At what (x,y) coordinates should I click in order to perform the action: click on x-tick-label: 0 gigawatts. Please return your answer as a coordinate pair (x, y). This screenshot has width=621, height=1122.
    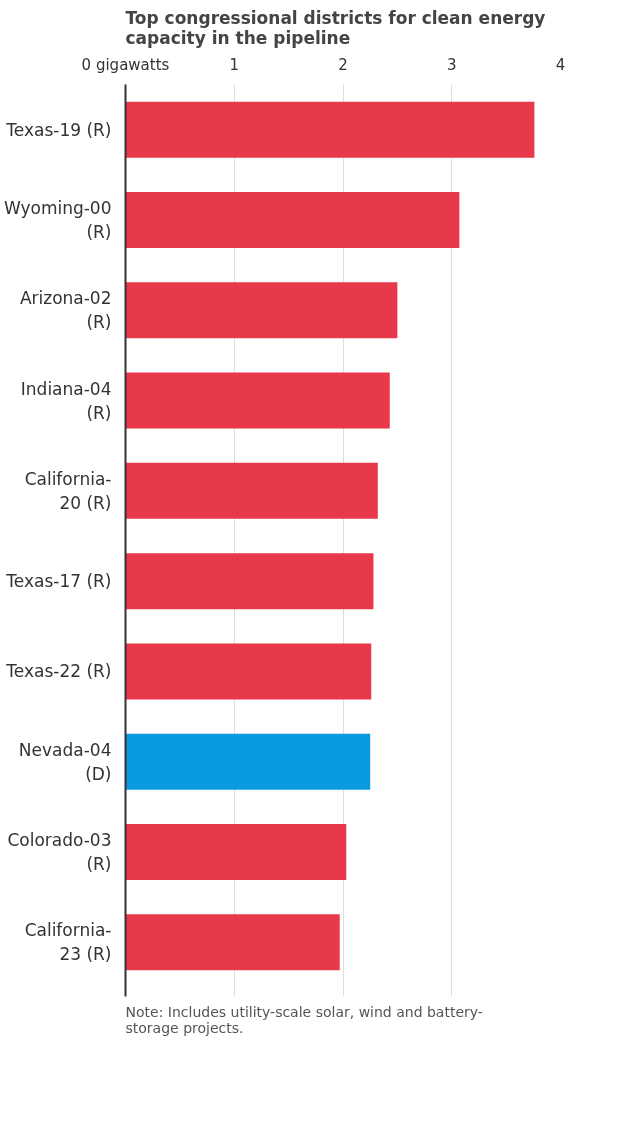
    Looking at the image, I should click on (125, 64).